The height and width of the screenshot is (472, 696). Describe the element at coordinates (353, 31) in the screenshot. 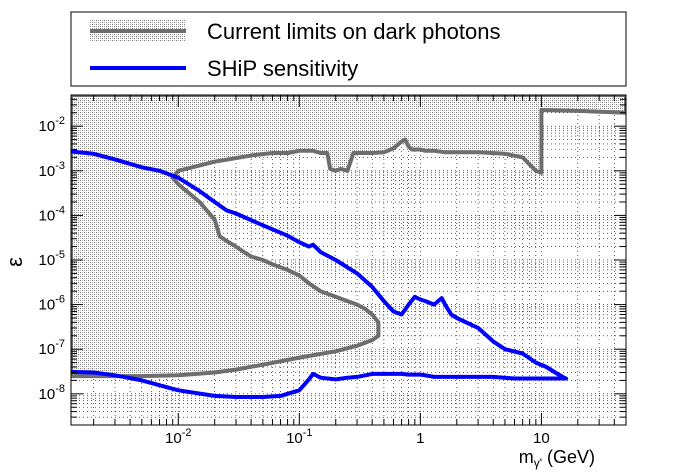

I see `legend-label-current-limits: Current limits on dark photons` at that location.